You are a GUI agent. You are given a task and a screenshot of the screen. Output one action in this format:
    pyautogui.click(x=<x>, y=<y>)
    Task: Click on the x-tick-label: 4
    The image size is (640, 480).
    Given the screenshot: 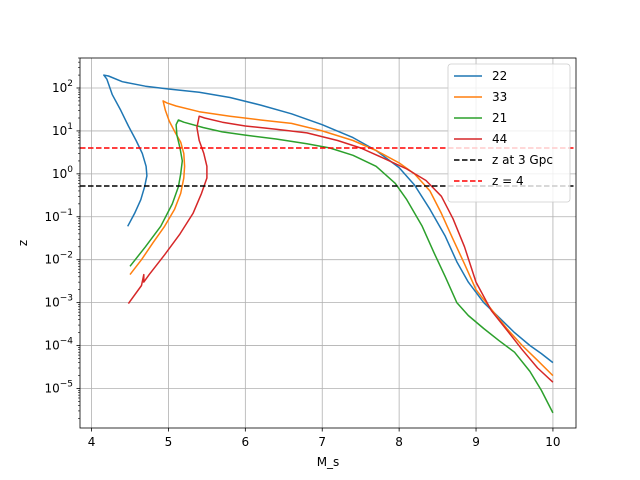 What is the action you would take?
    pyautogui.click(x=92, y=442)
    